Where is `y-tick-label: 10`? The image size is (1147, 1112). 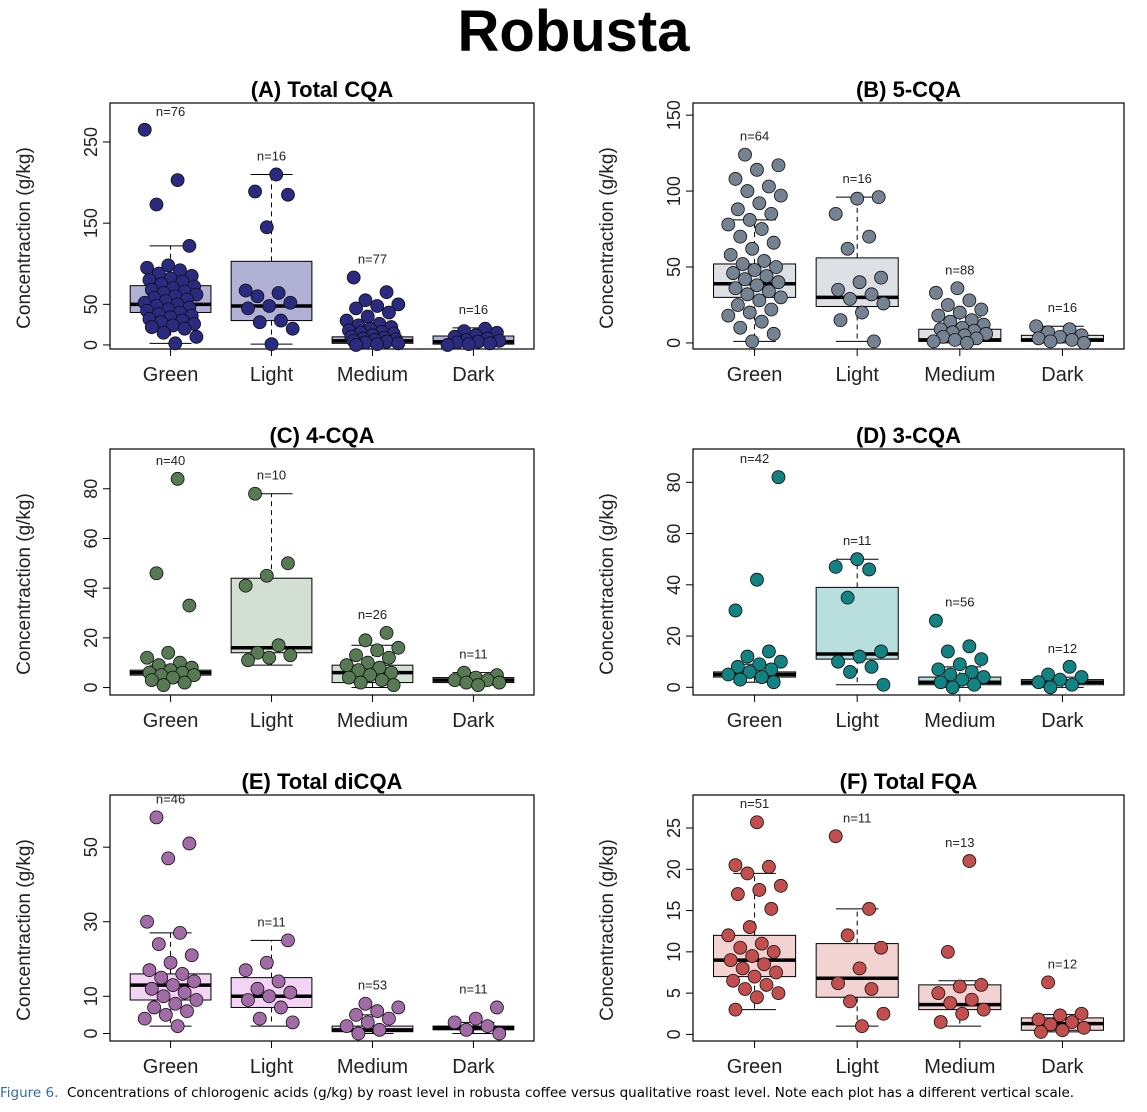 y-tick-label: 10 is located at coordinates (91, 996).